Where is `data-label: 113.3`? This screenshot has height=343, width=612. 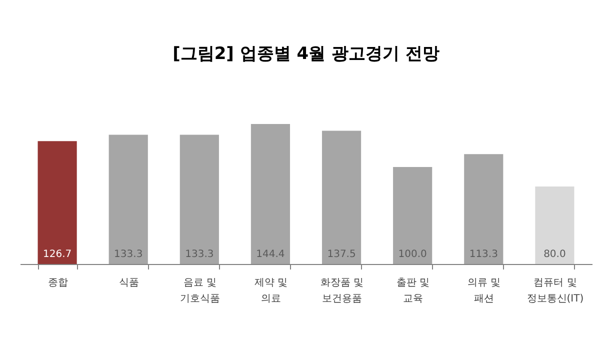
data-label: 113.3 is located at coordinates (483, 254).